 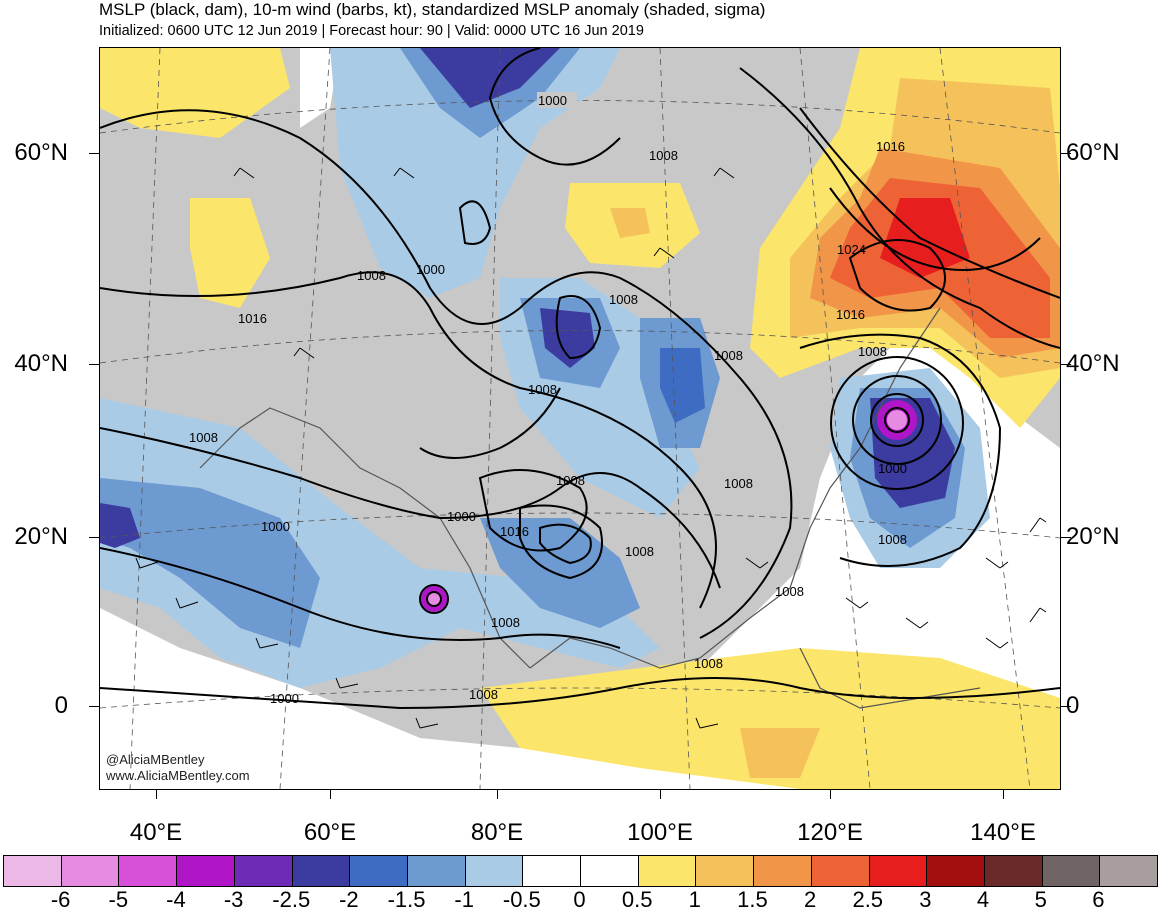 What do you see at coordinates (897, 420) in the screenshot?
I see `anomaly-neg5-typhoon-eye` at bounding box center [897, 420].